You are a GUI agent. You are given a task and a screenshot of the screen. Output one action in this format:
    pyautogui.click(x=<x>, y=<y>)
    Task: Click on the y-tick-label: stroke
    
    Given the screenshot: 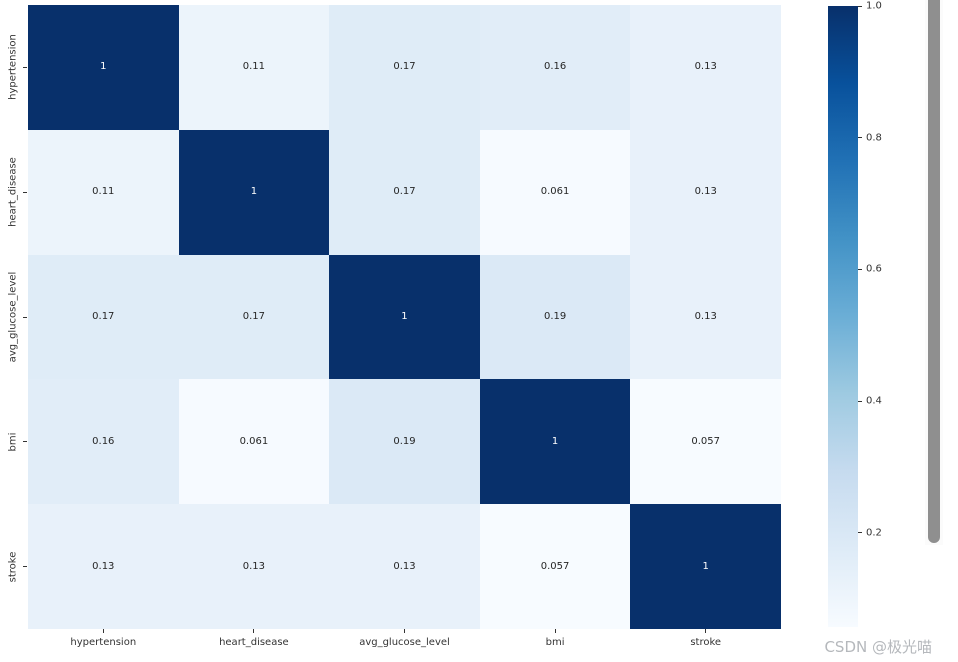 What is the action you would take?
    pyautogui.click(x=13, y=566)
    